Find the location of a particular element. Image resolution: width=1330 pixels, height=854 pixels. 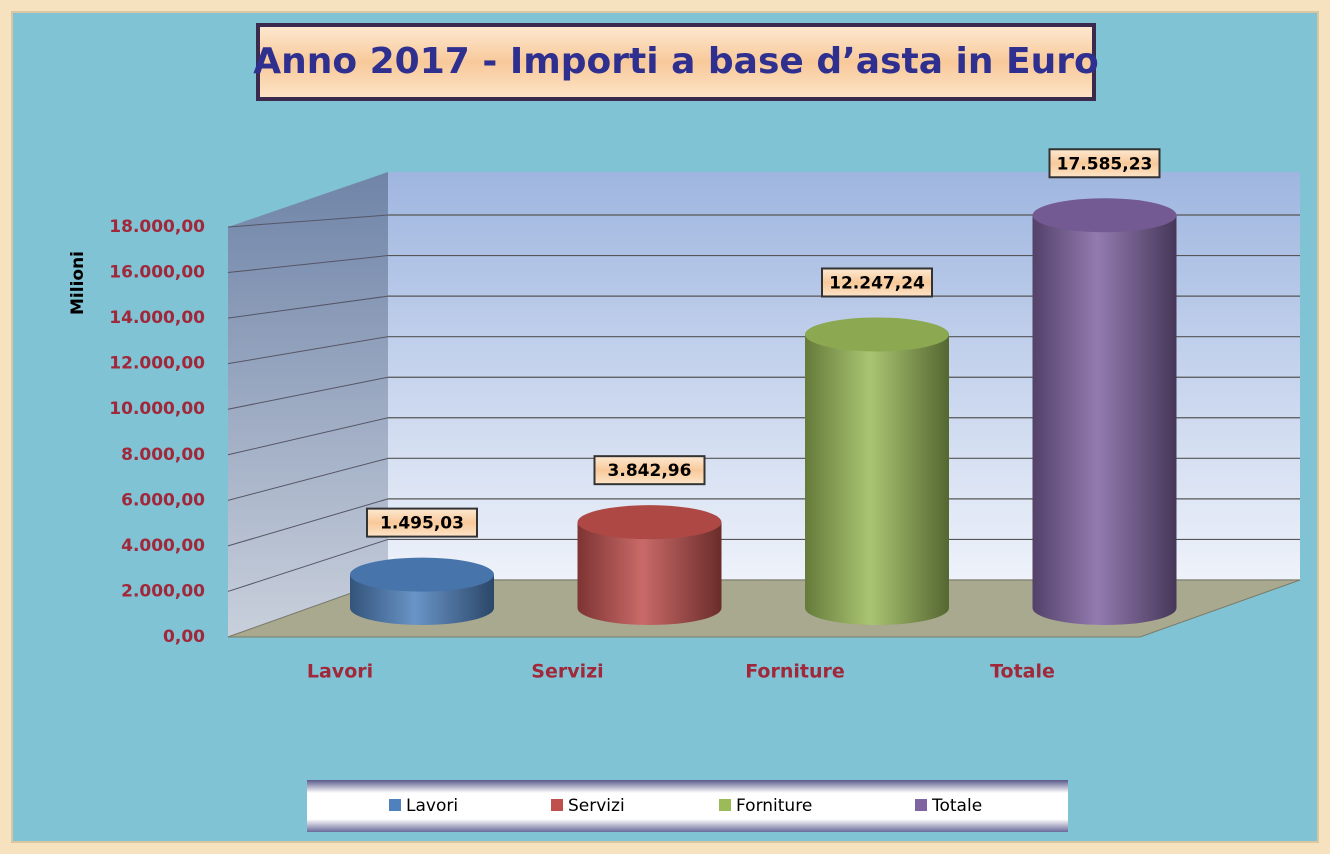

legend-label: Lavori is located at coordinates (432, 806).